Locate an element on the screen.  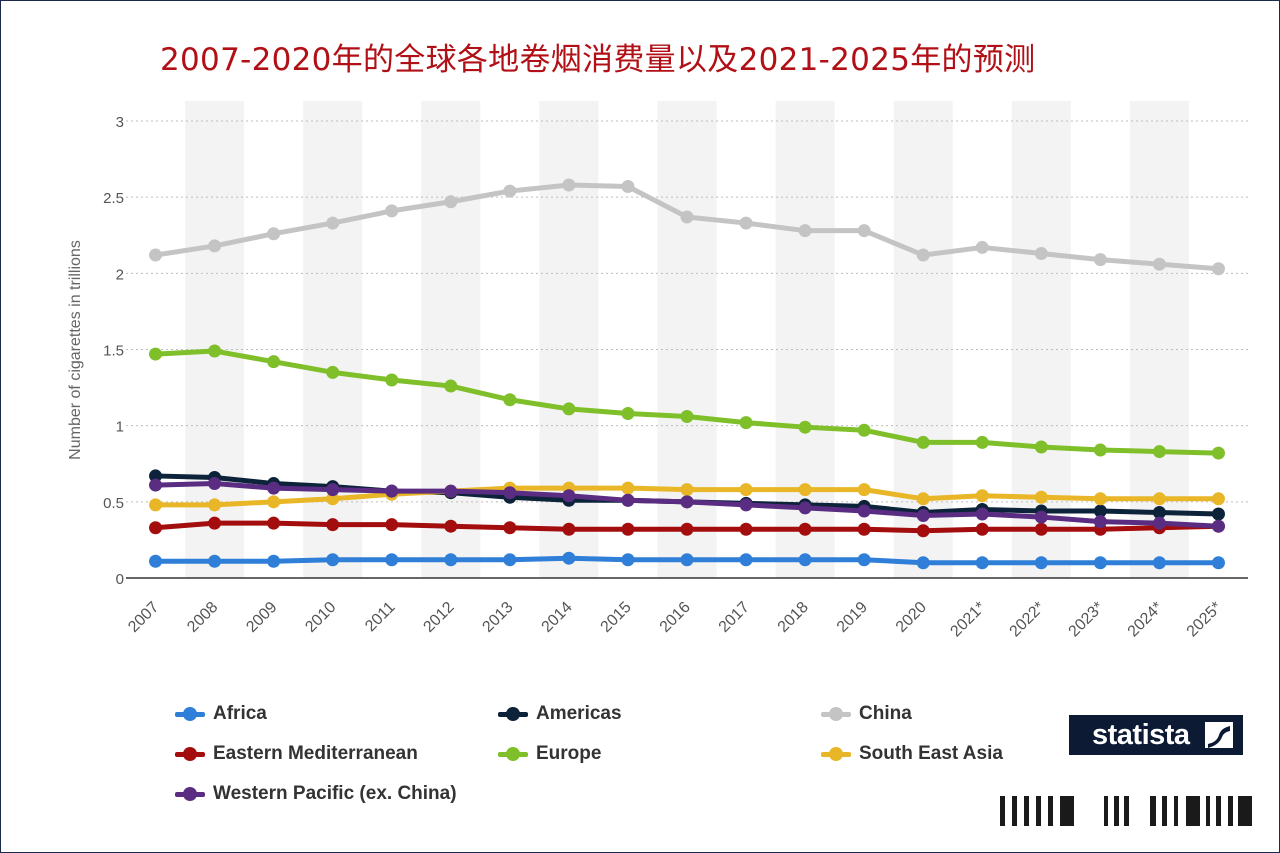
x-tick-label: 2023* is located at coordinates (1087, 620).